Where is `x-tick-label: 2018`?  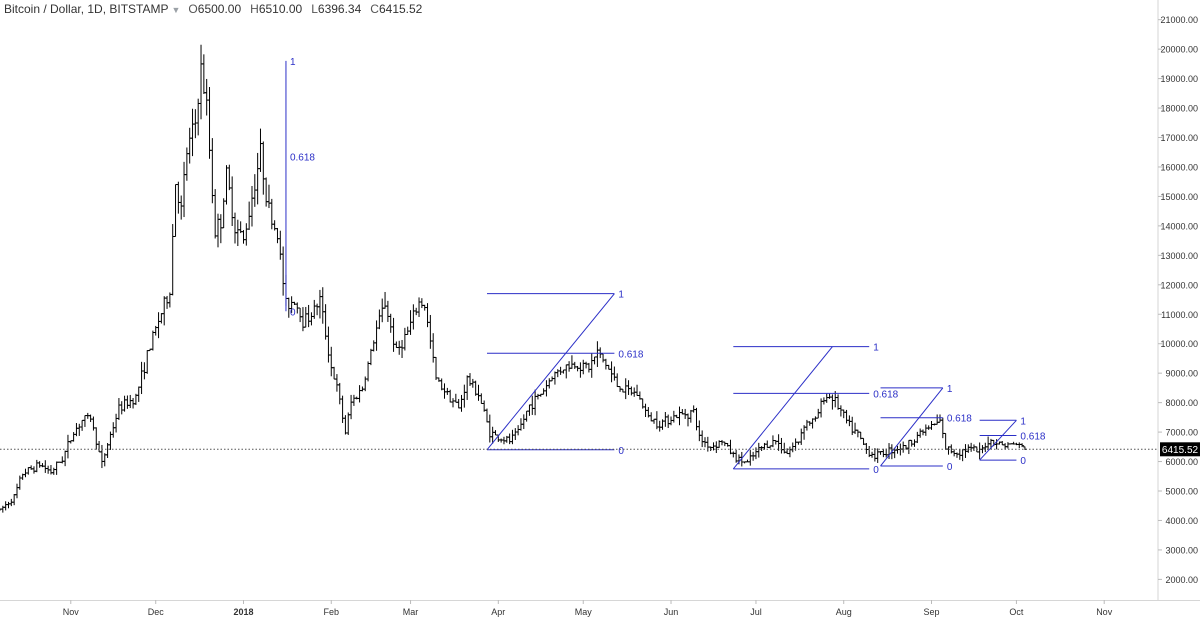
x-tick-label: 2018 is located at coordinates (243, 612).